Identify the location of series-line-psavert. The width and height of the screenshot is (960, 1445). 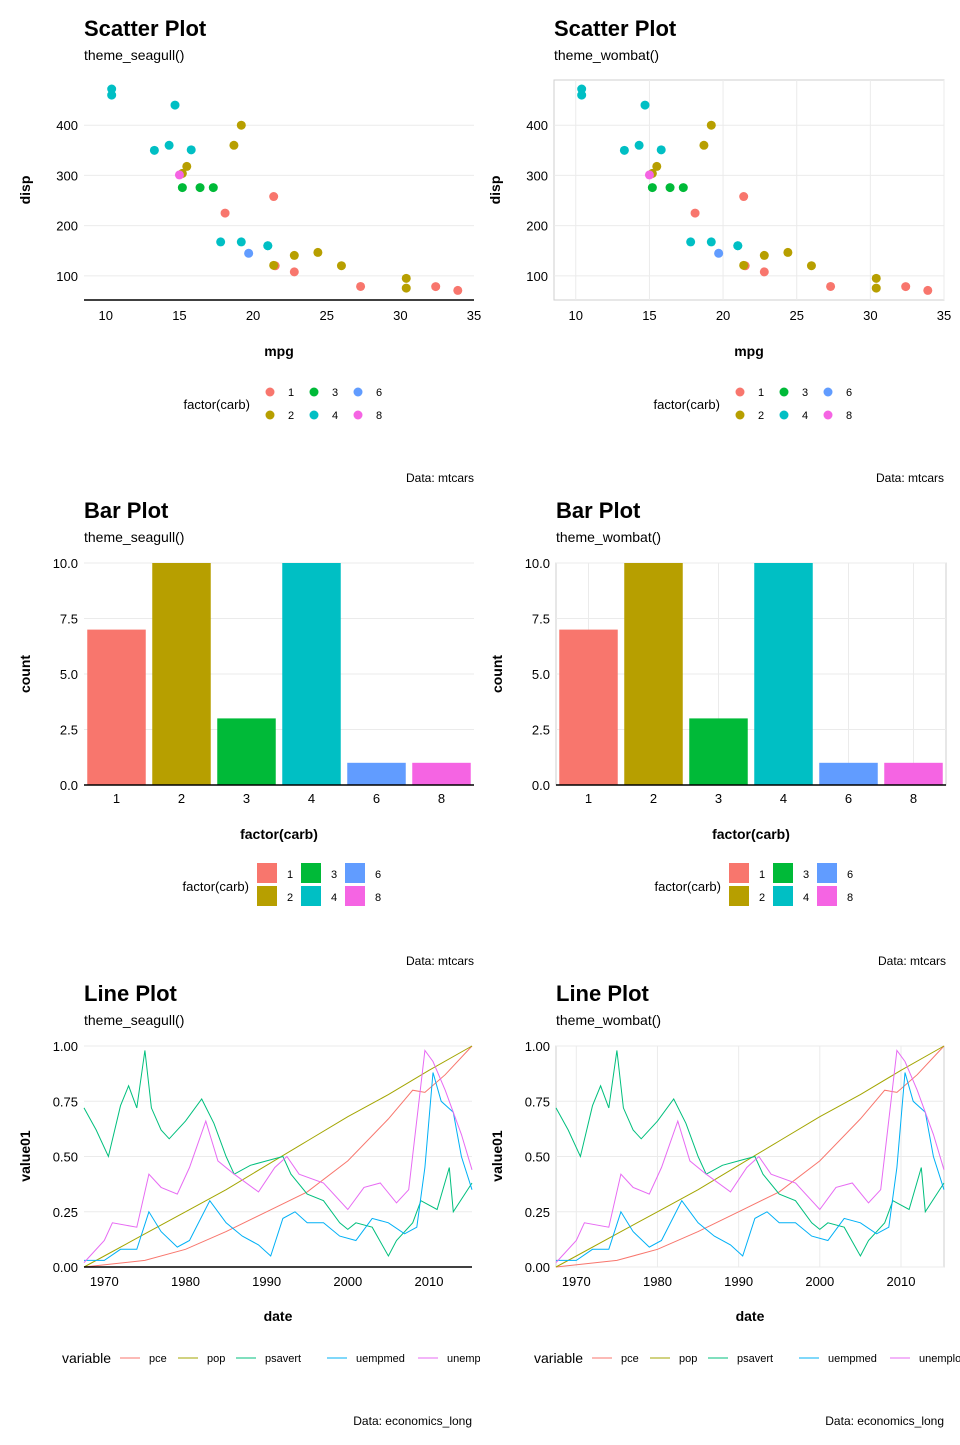
(278, 1154).